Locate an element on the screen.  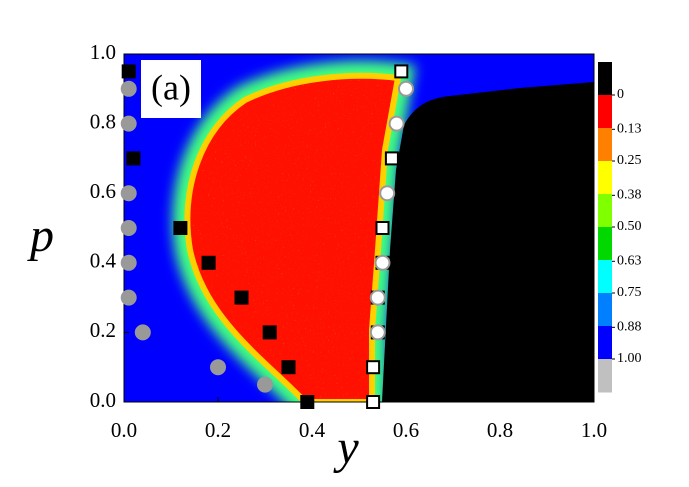
colorbar-tick-label: 0.13 is located at coordinates (629, 129).